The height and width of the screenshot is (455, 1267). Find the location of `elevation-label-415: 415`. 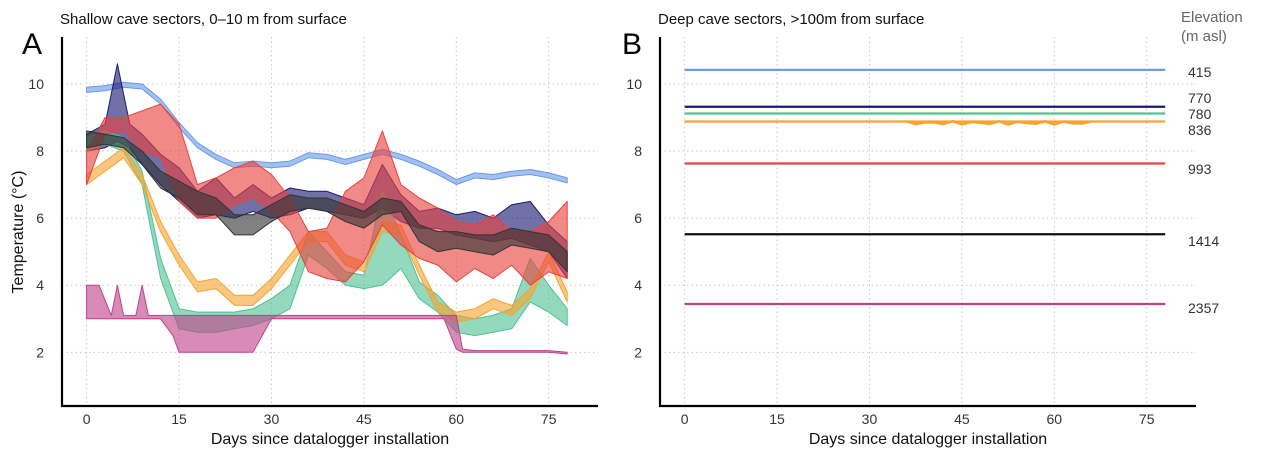

elevation-label-415: 415 is located at coordinates (1200, 72).